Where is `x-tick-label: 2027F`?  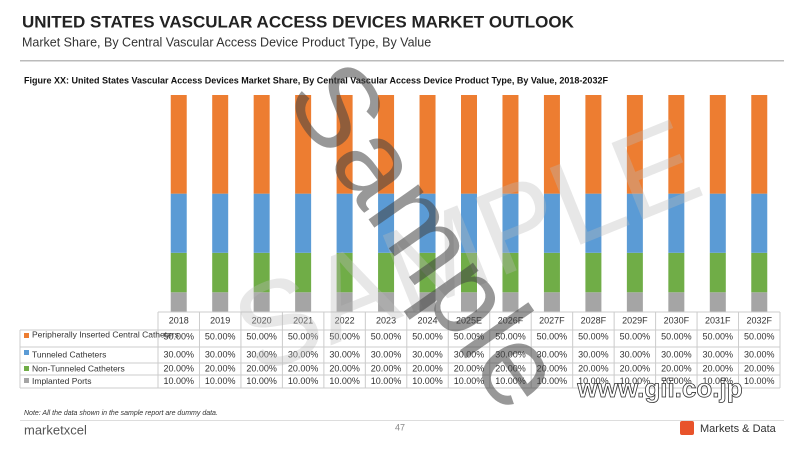
x-tick-label: 2027F is located at coordinates (552, 320).